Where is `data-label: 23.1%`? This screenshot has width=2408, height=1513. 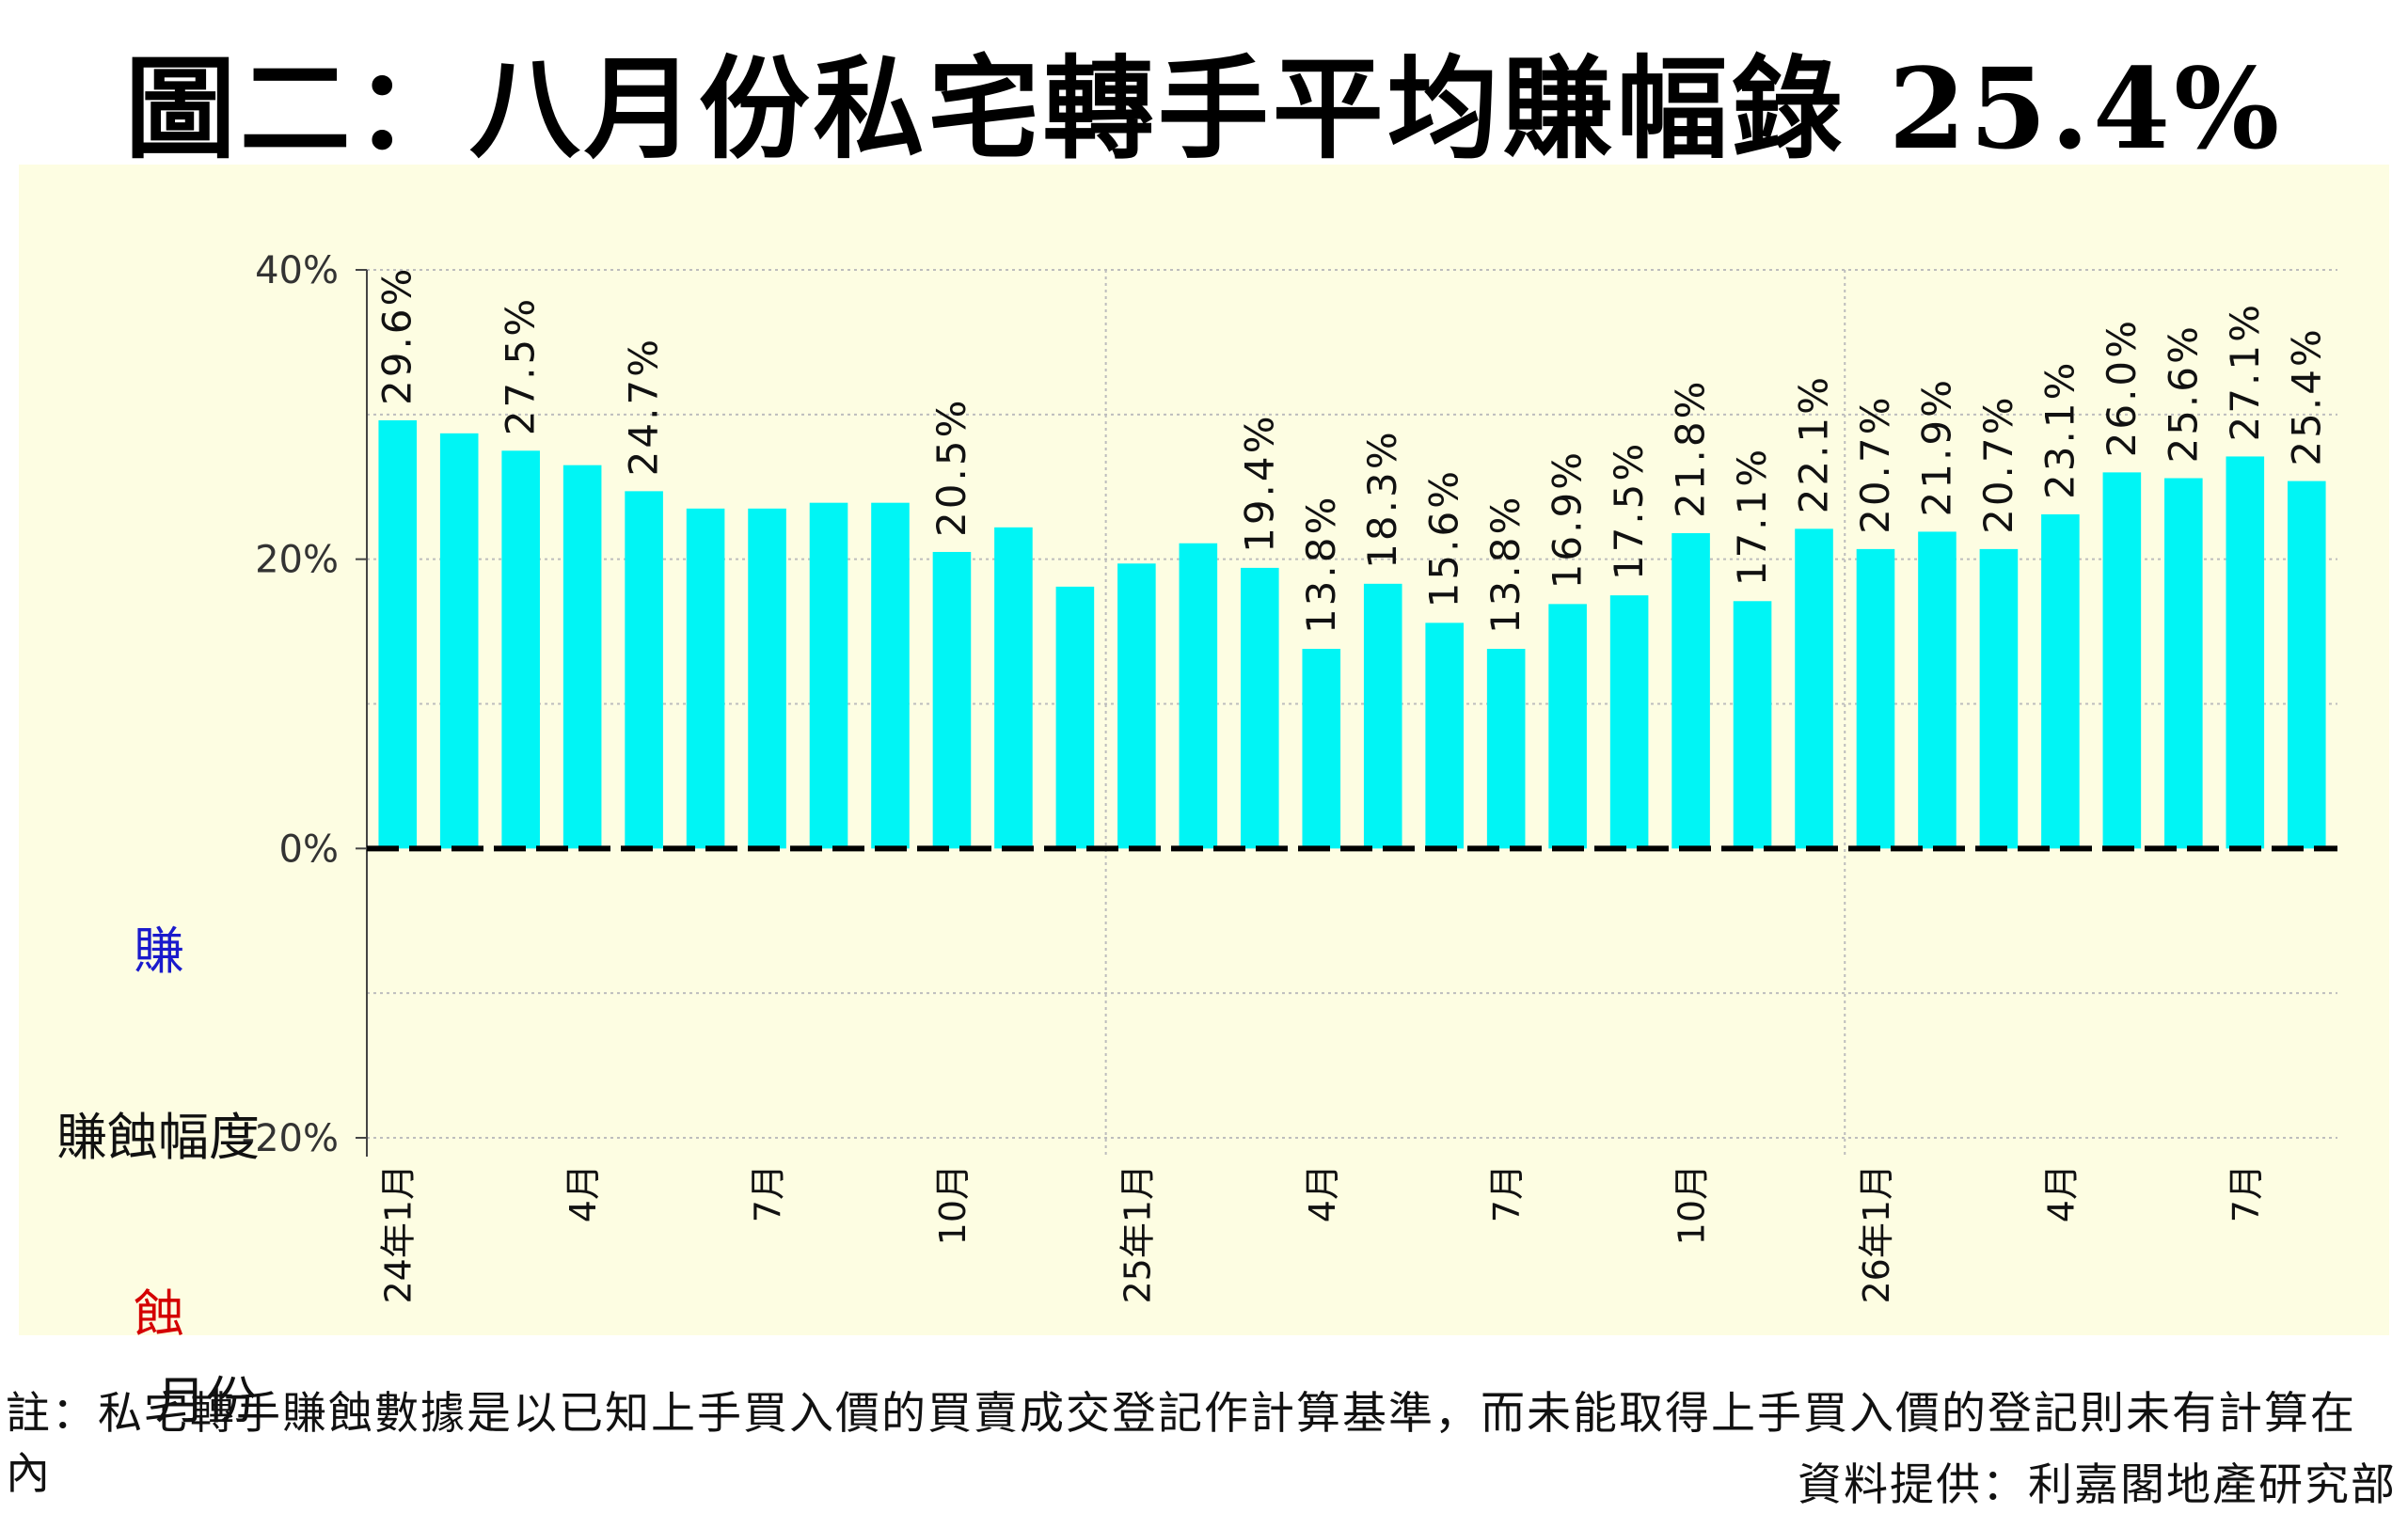
data-label: 23.1% is located at coordinates (2059, 429).